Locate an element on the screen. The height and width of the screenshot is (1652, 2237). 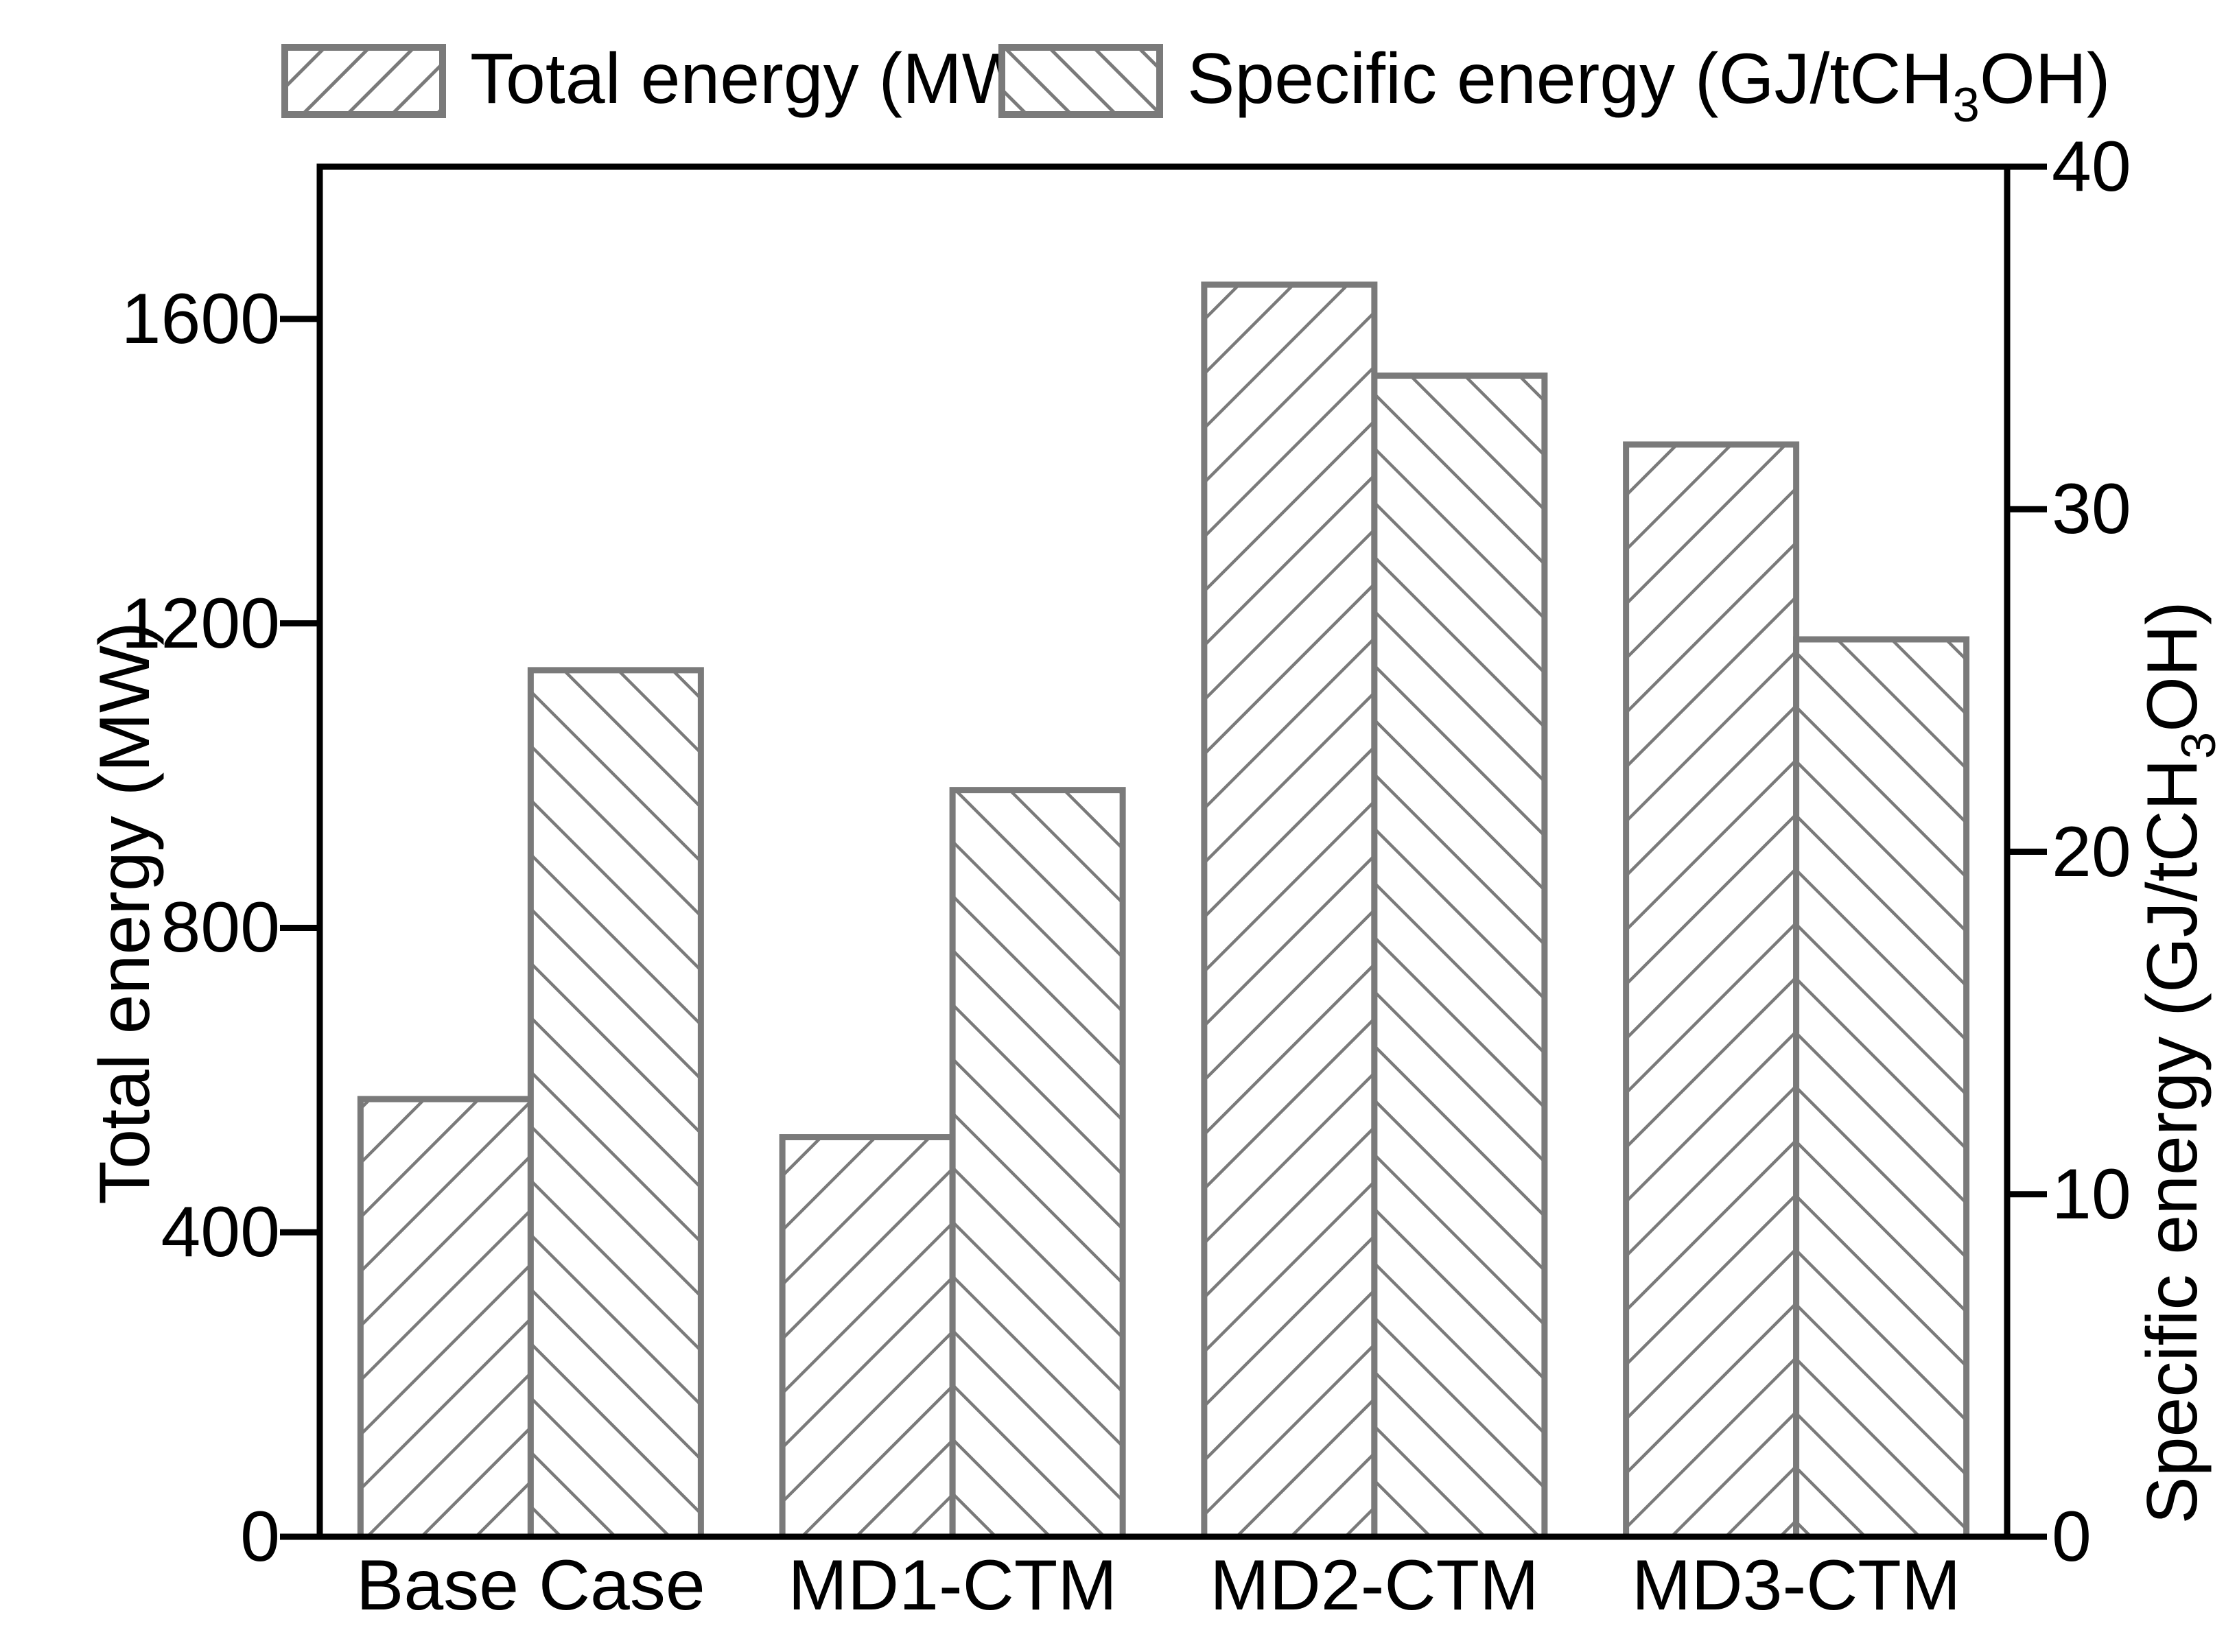
left-tick-label-400: 400 is located at coordinates (221, 1232).